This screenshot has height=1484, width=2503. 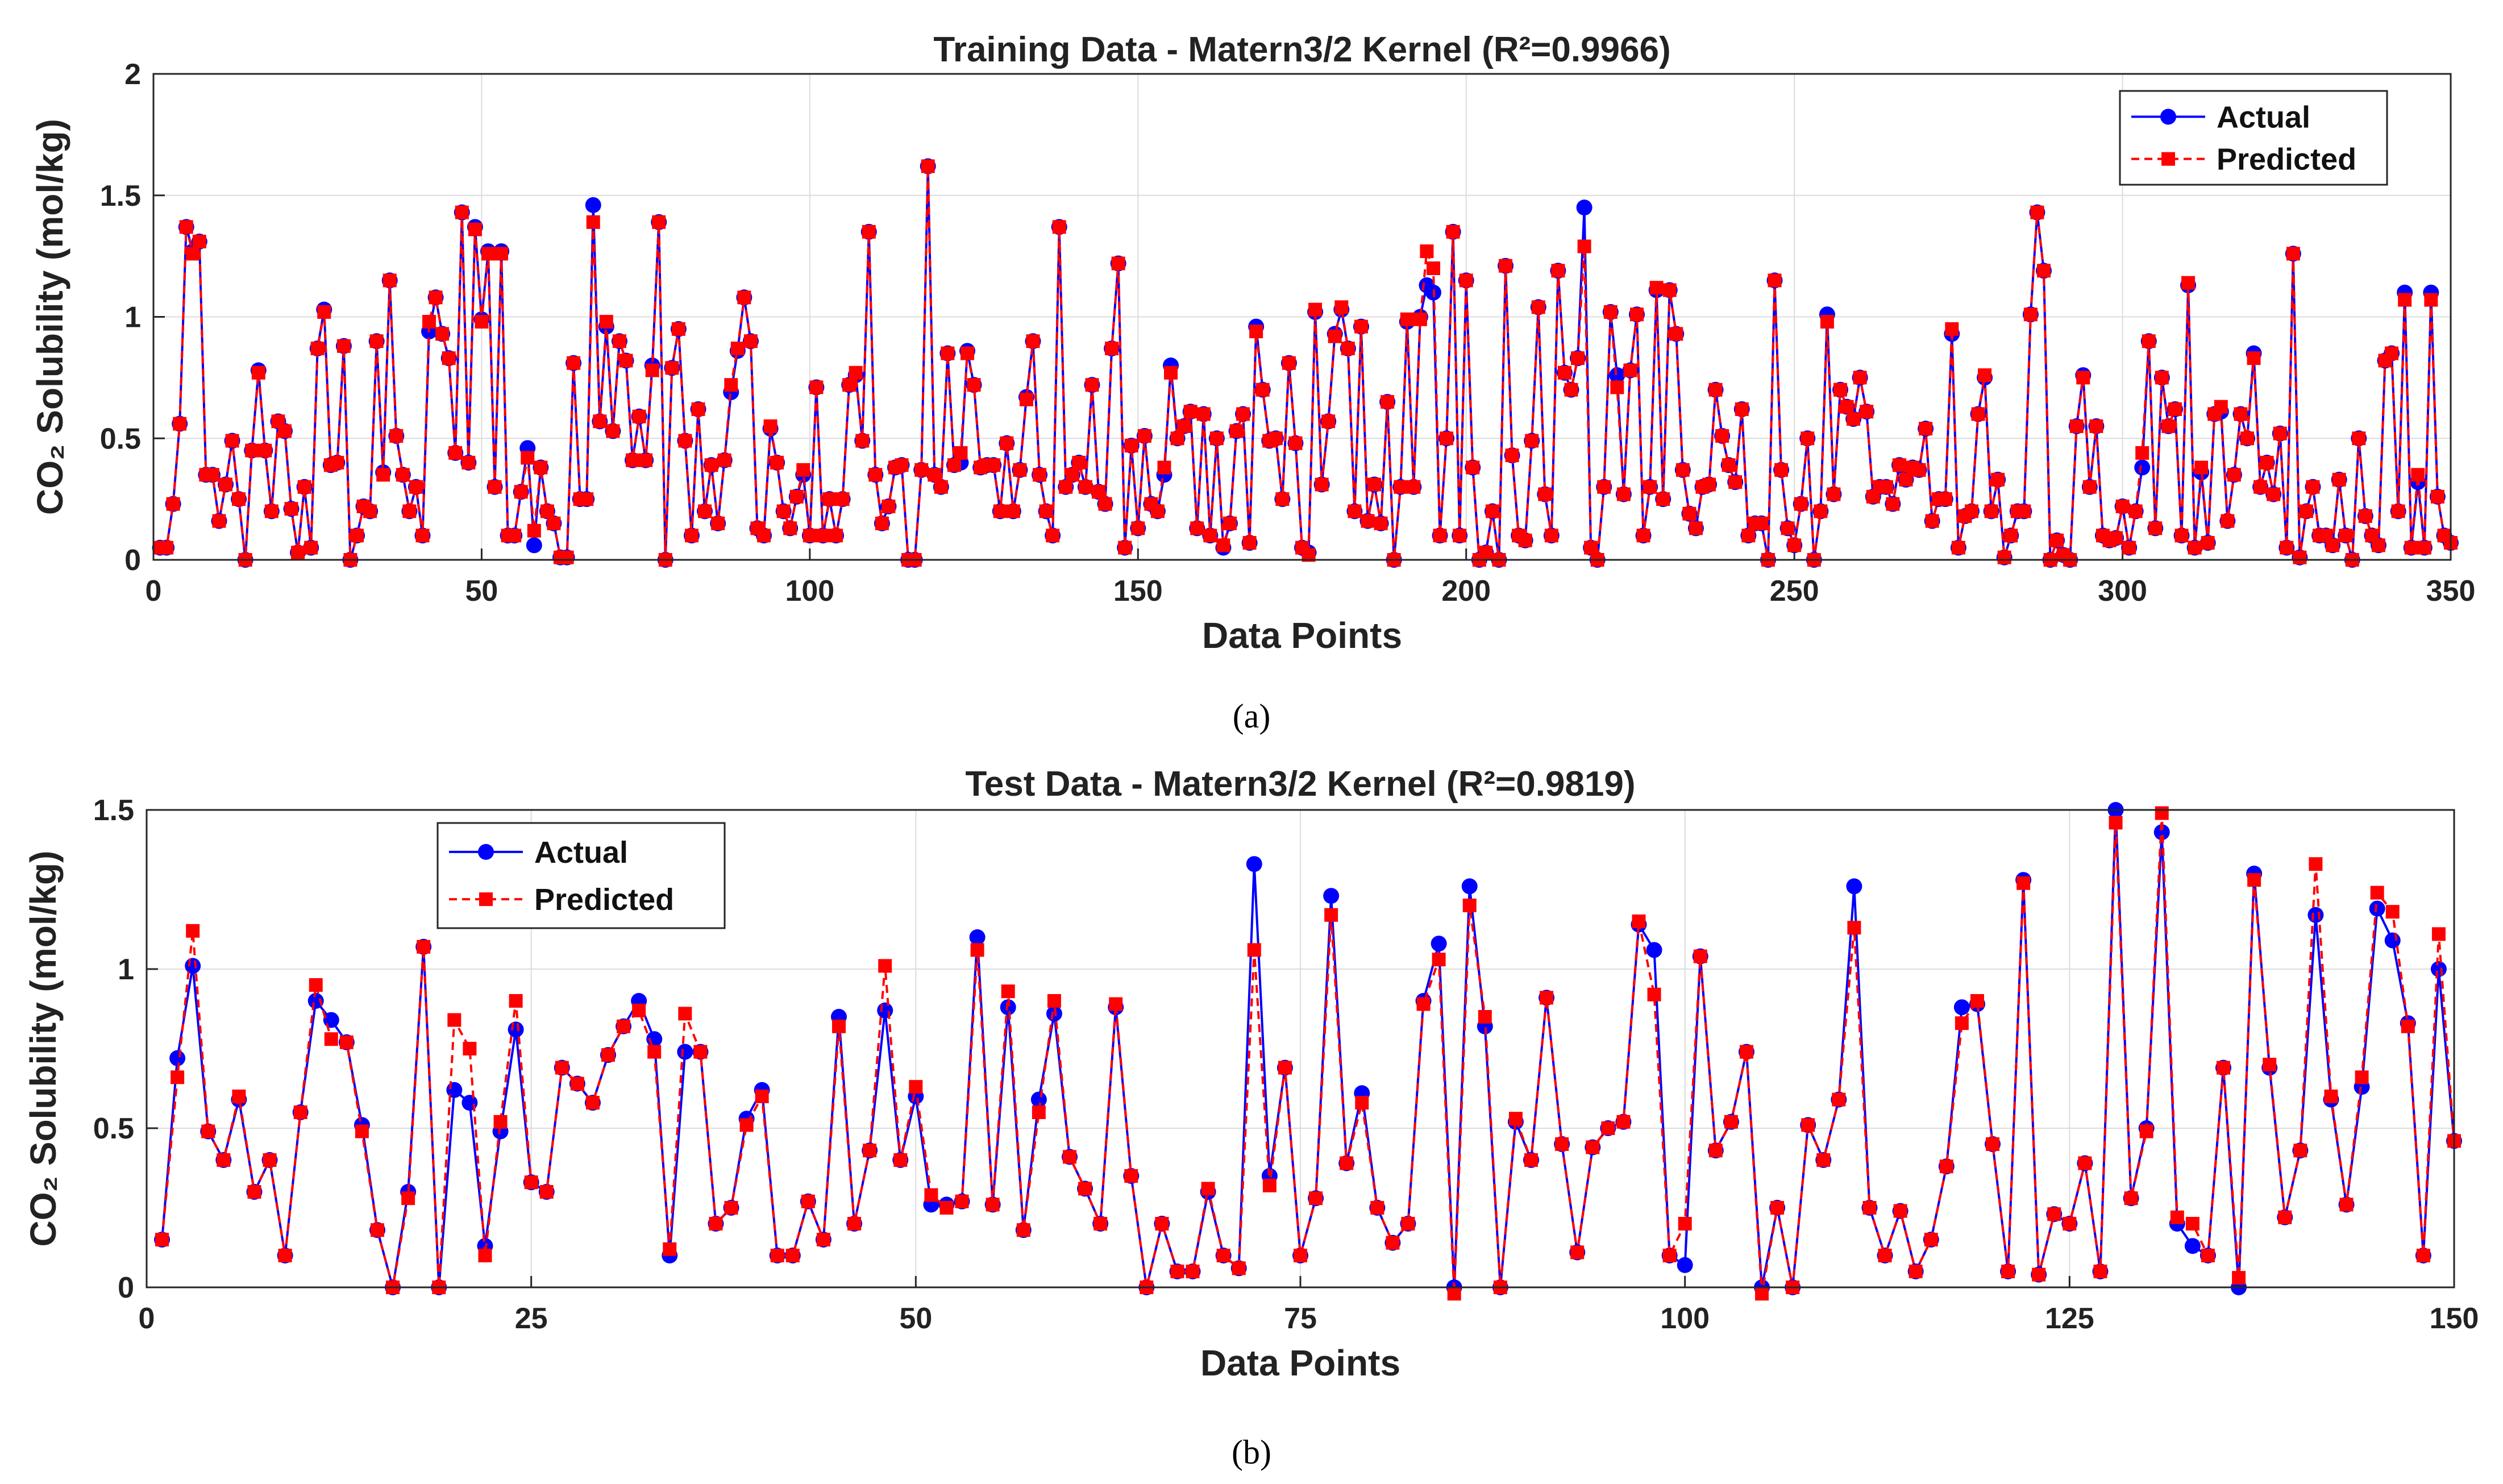 What do you see at coordinates (486, 852) in the screenshot?
I see `legend-marker-actual` at bounding box center [486, 852].